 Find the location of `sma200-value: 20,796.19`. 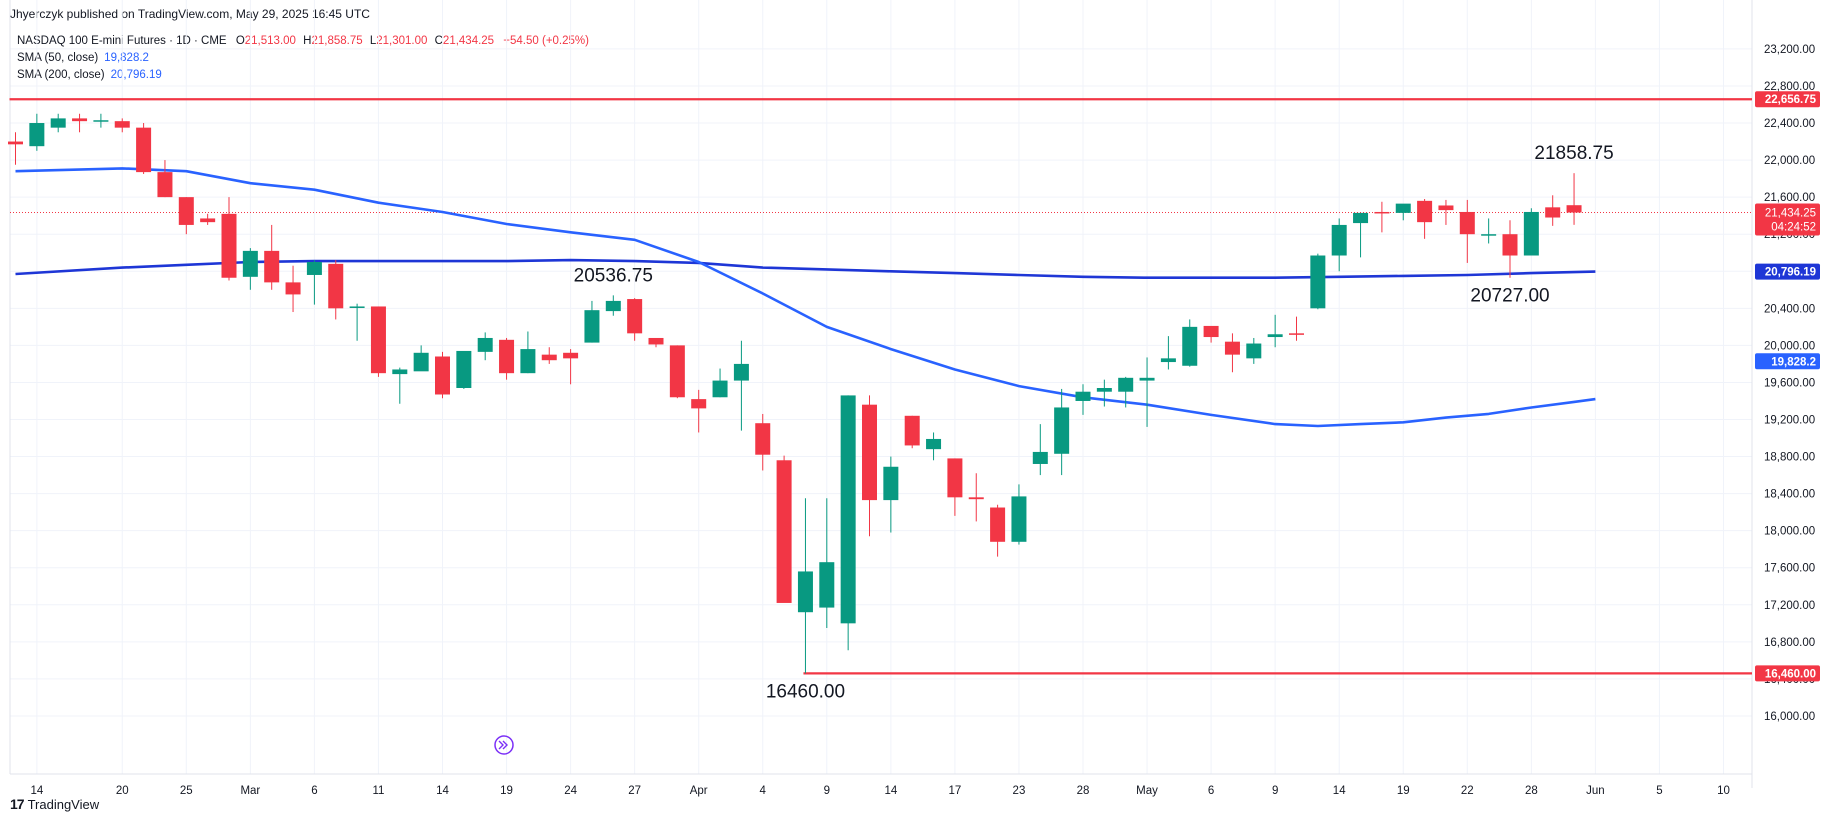

sma200-value: 20,796.19 is located at coordinates (136, 75).